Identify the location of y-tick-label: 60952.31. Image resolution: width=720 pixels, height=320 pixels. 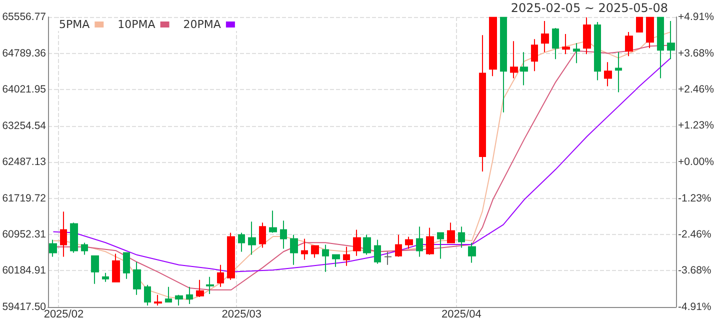
(24, 234).